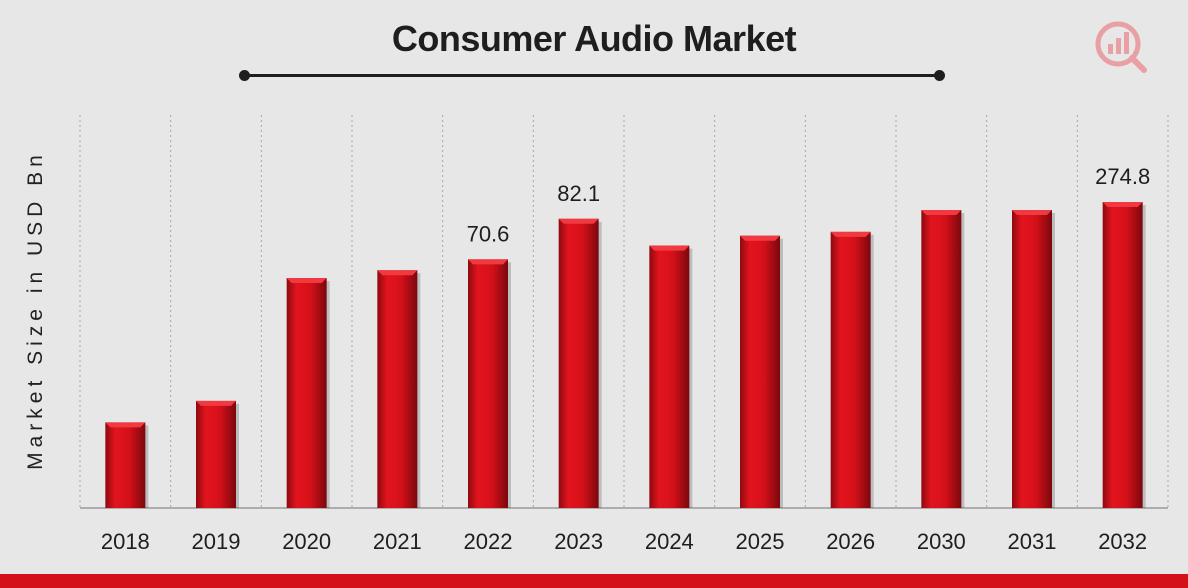 The width and height of the screenshot is (1188, 588). I want to click on data-label: 274.8, so click(1122, 176).